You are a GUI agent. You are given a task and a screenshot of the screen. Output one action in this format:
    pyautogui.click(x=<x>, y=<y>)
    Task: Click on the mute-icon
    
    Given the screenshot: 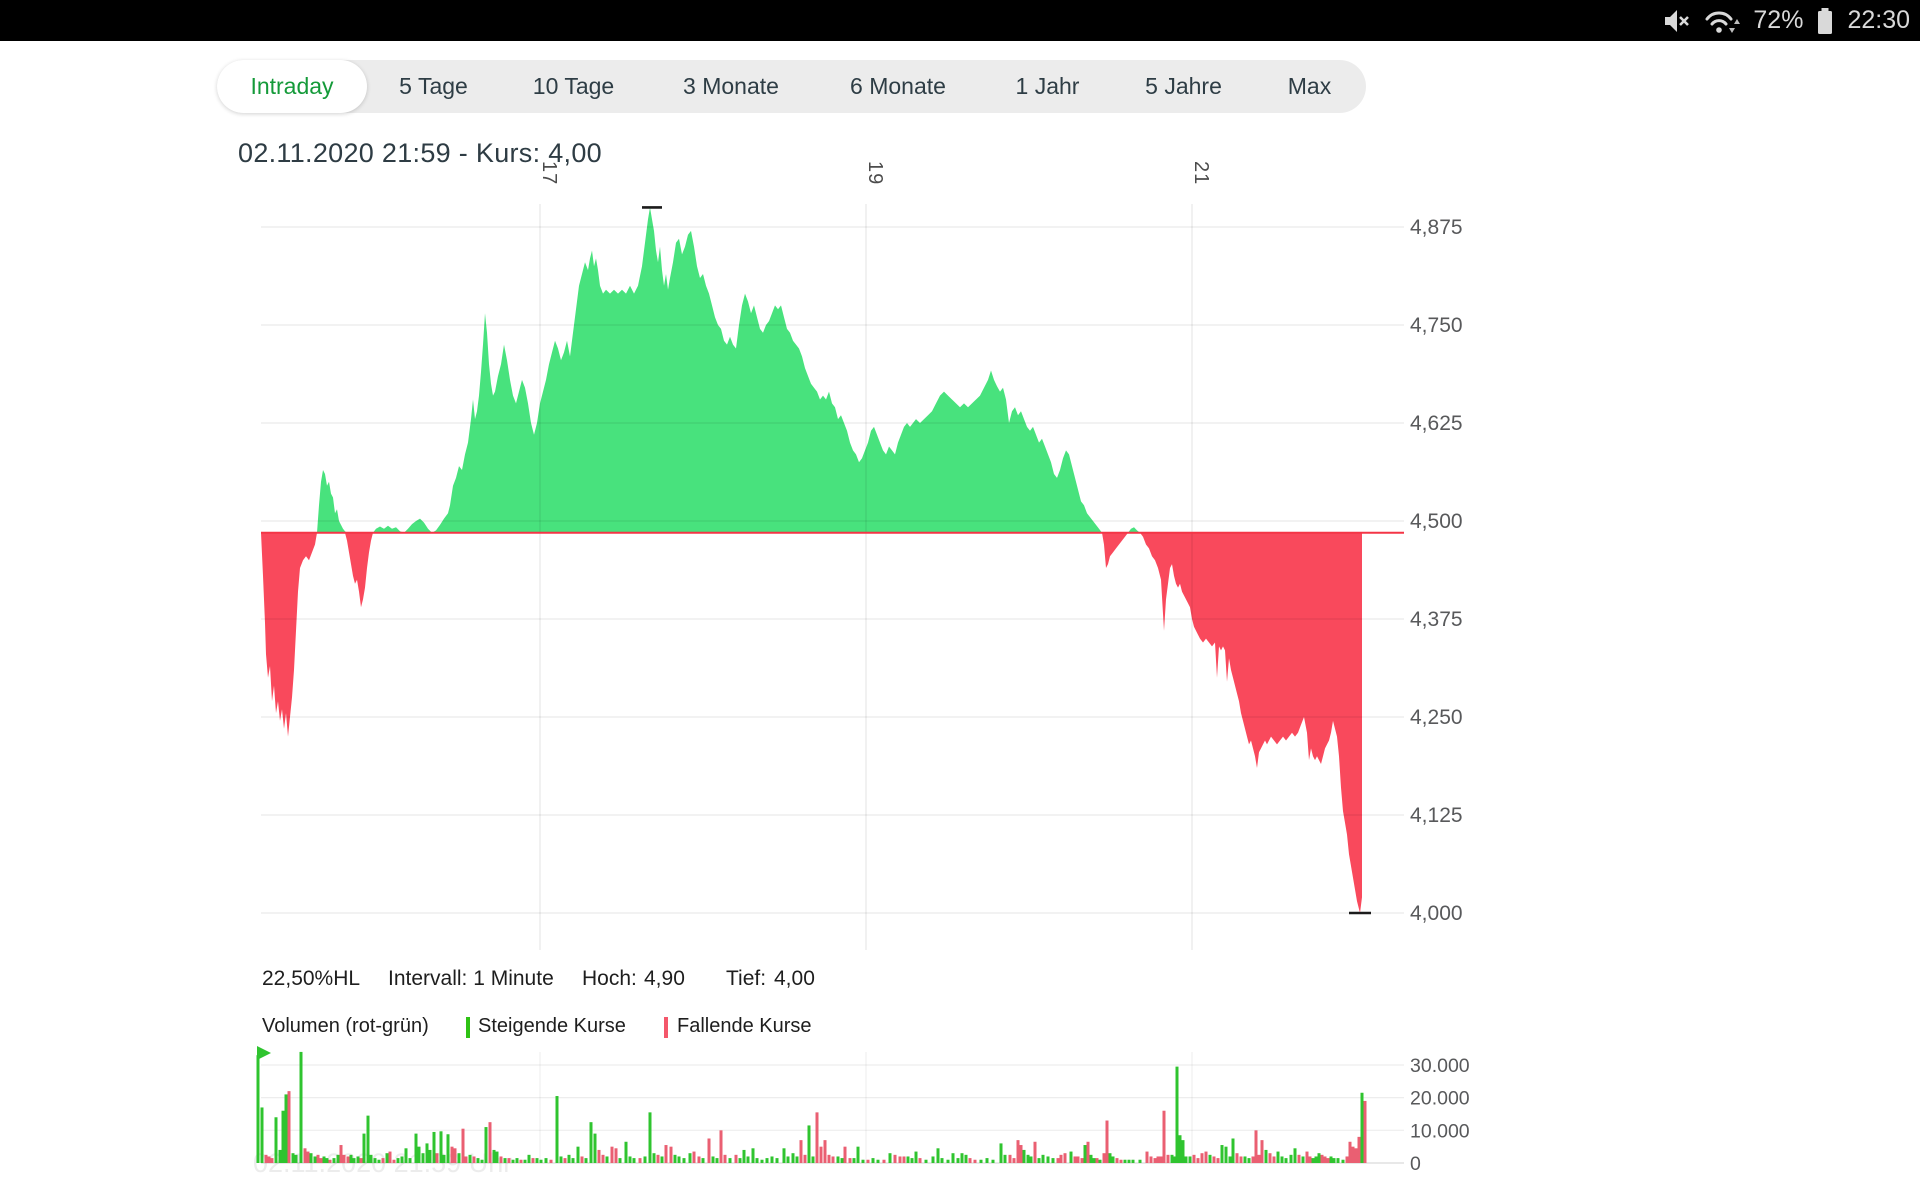 What is the action you would take?
    pyautogui.click(x=1676, y=21)
    